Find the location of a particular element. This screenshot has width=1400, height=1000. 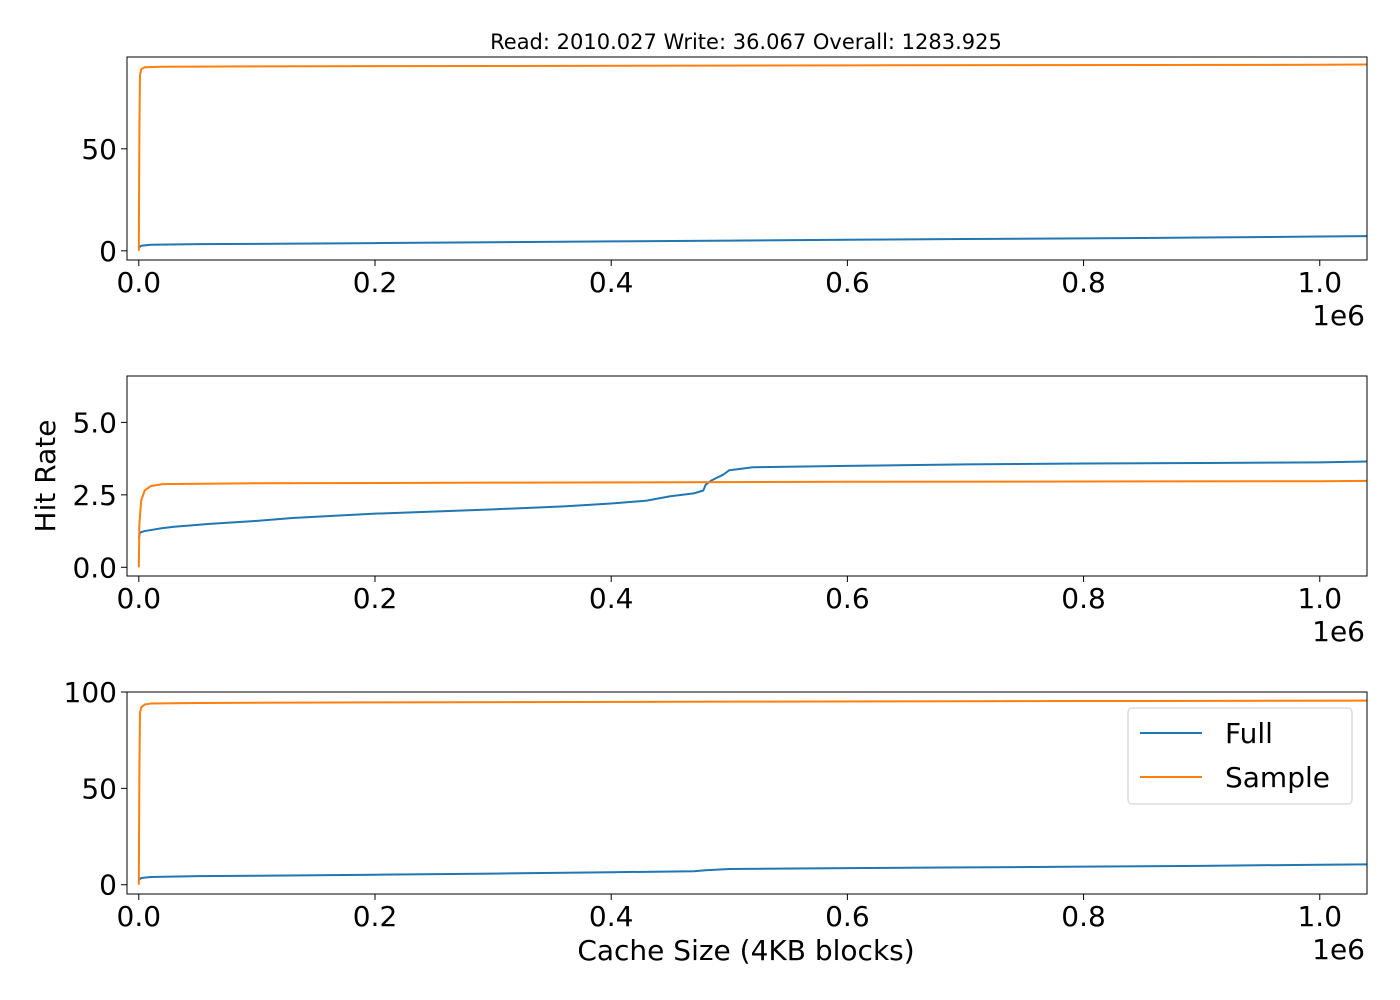

x-axis-label: Cache Size (4KB blocks) is located at coordinates (745, 950).